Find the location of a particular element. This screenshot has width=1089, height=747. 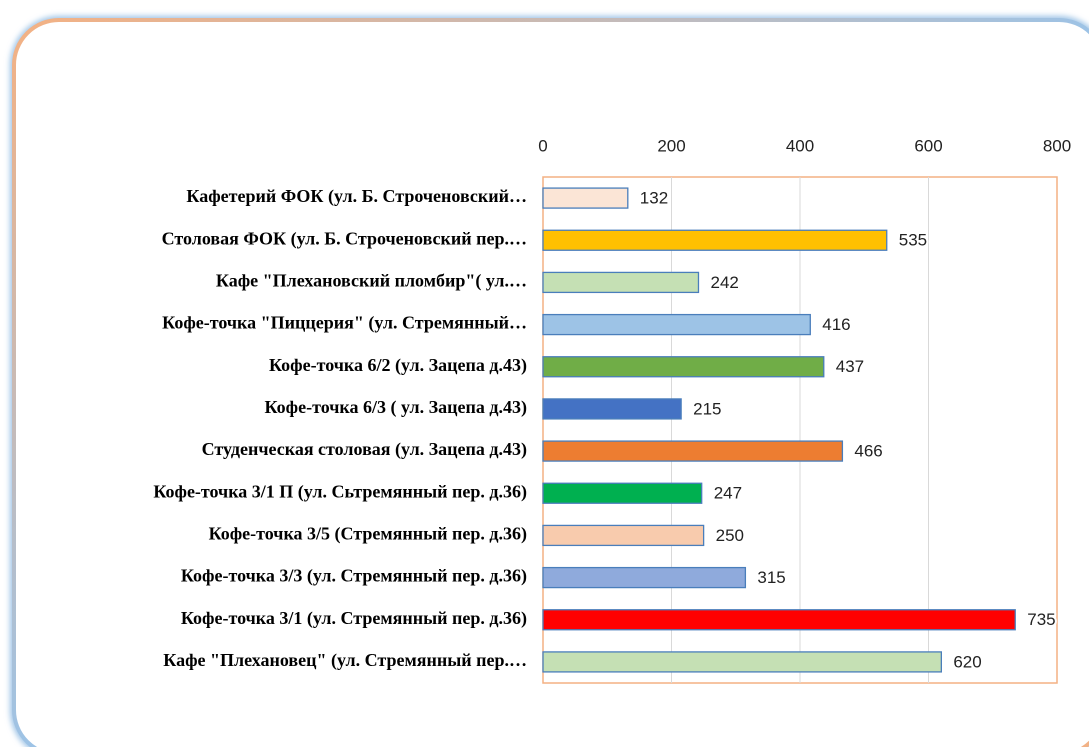

value-label: 416 is located at coordinates (836, 324).